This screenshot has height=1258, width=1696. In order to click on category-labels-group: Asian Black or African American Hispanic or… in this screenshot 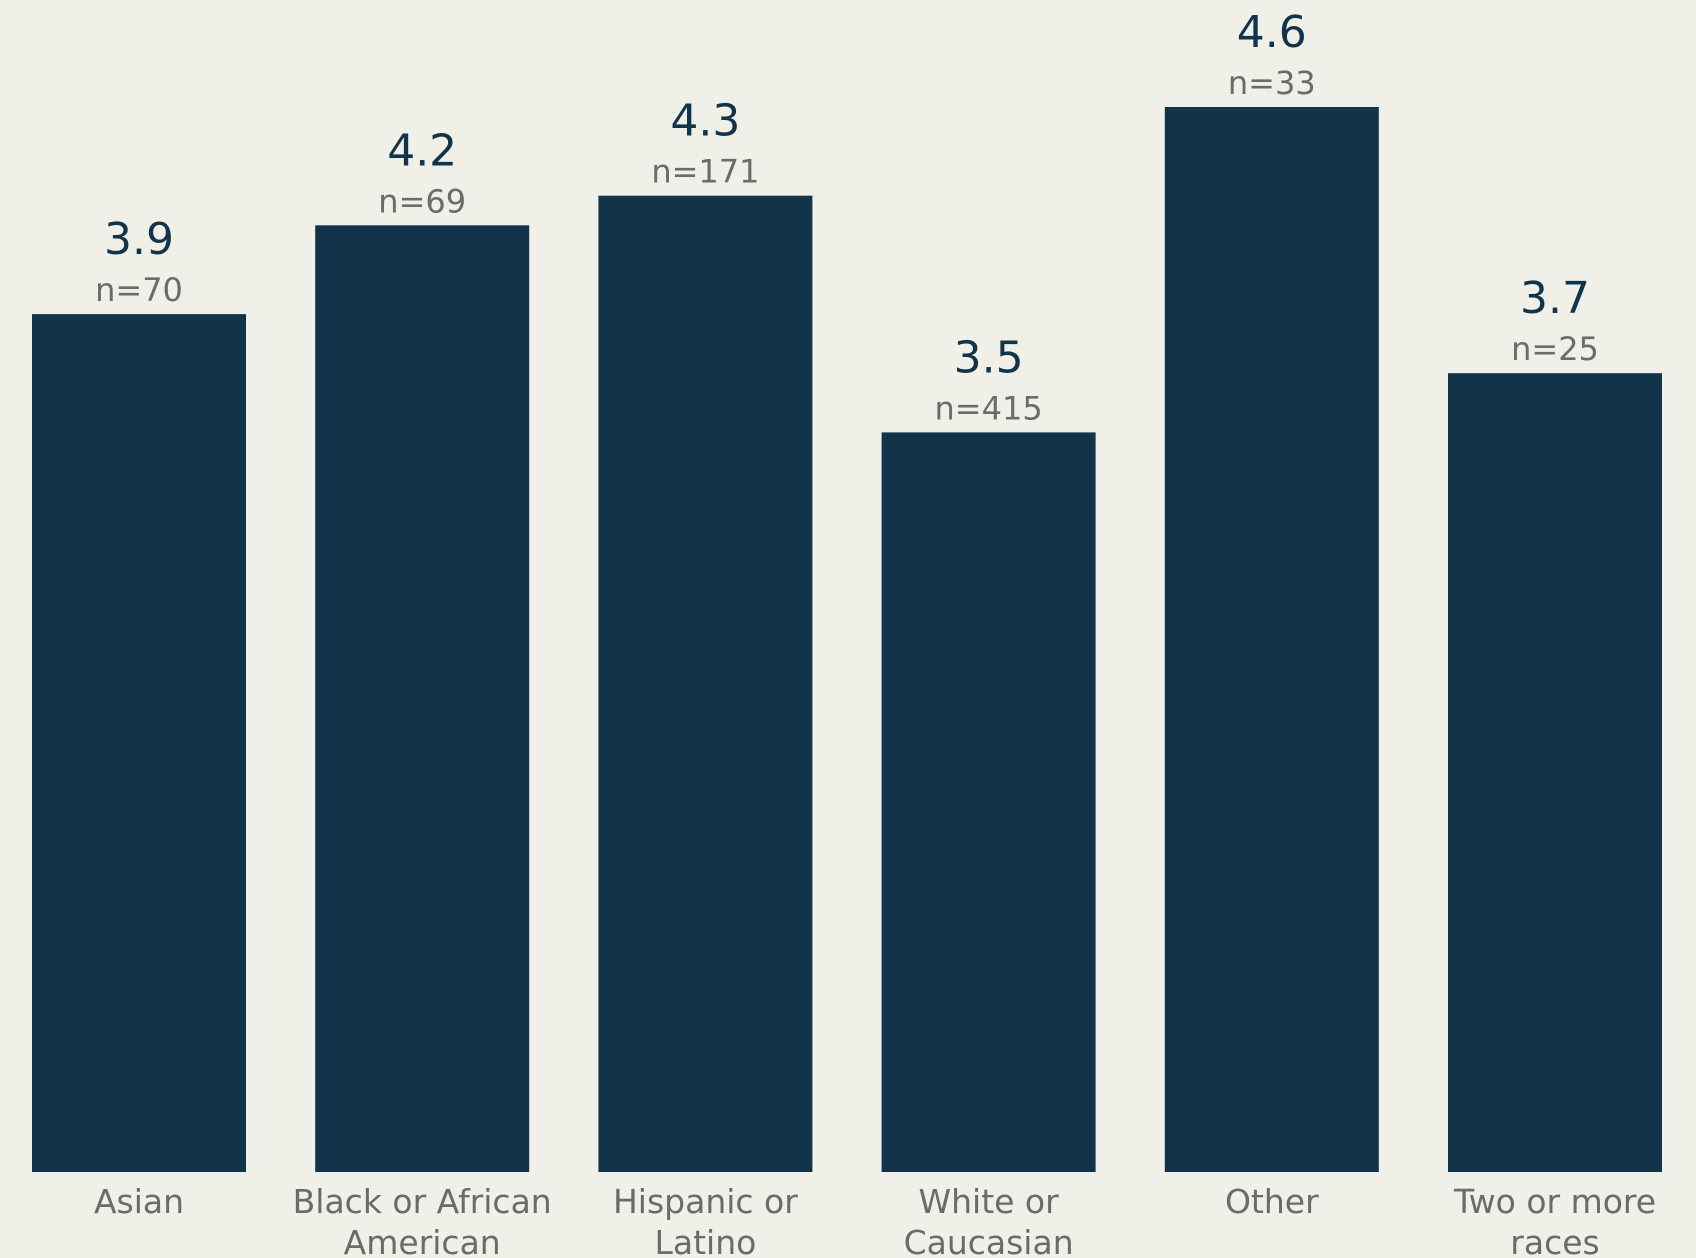, I will do `click(875, 1220)`.